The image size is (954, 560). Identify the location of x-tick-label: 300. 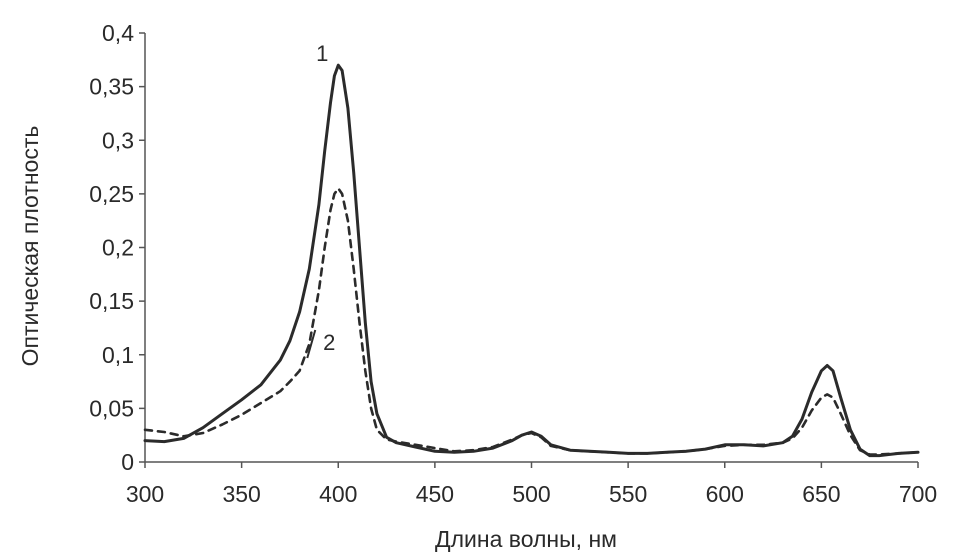
(145, 494).